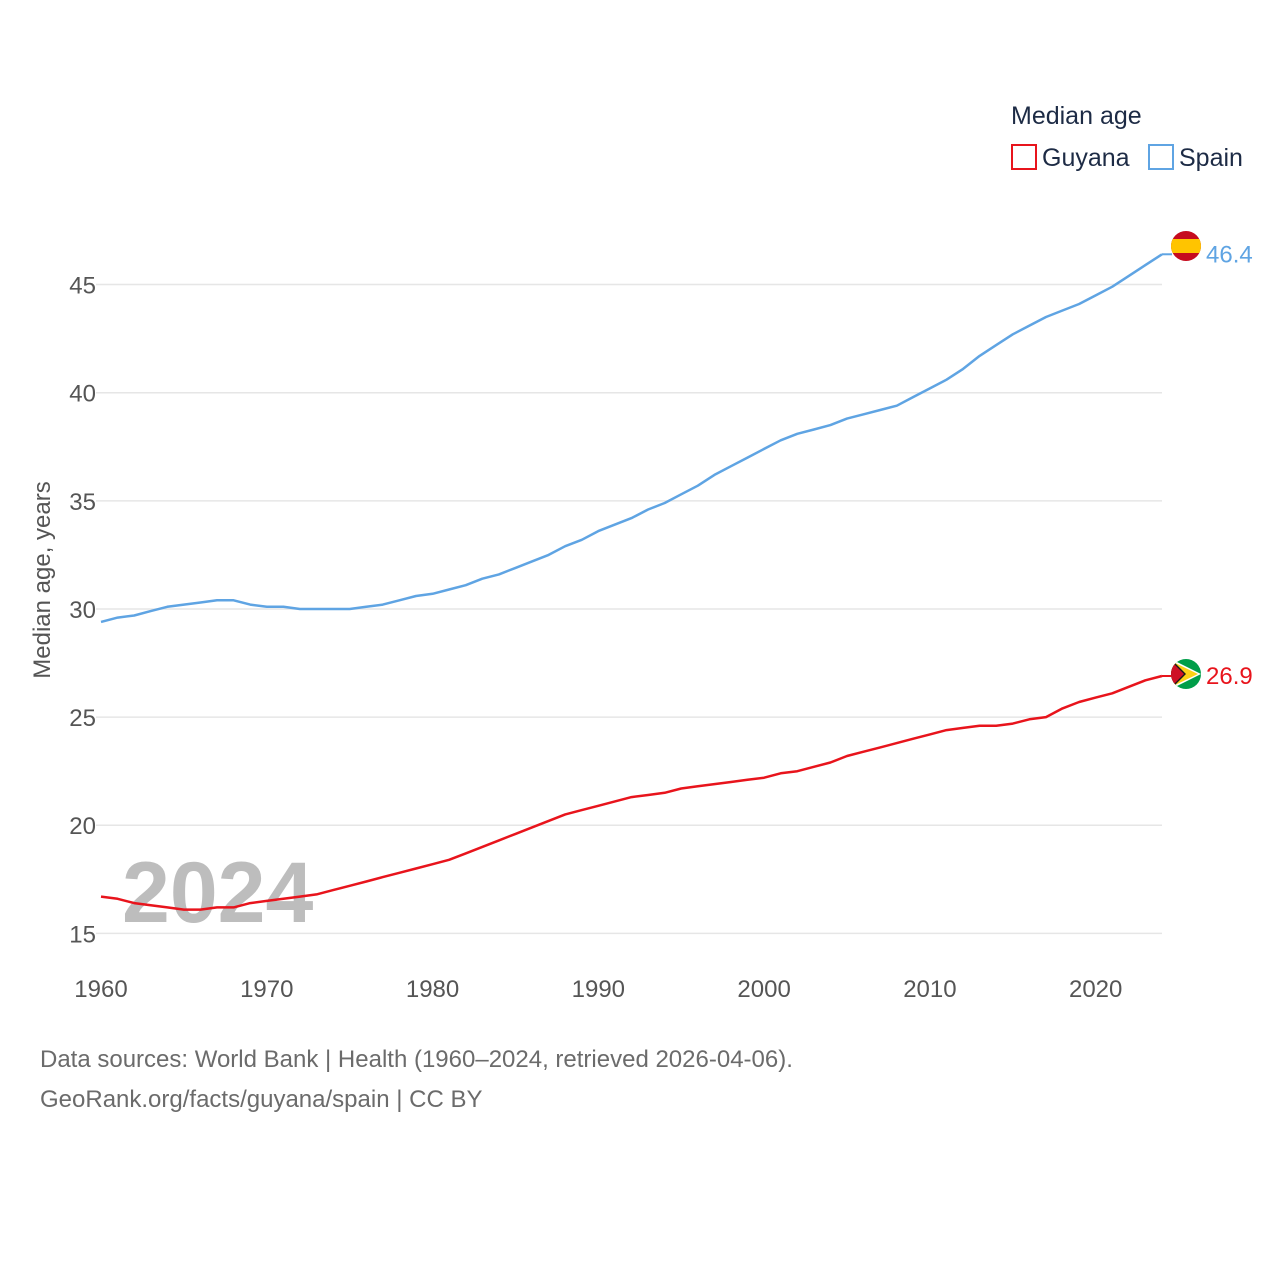 The width and height of the screenshot is (1280, 1280). I want to click on x-tick-label: 1990, so click(598, 989).